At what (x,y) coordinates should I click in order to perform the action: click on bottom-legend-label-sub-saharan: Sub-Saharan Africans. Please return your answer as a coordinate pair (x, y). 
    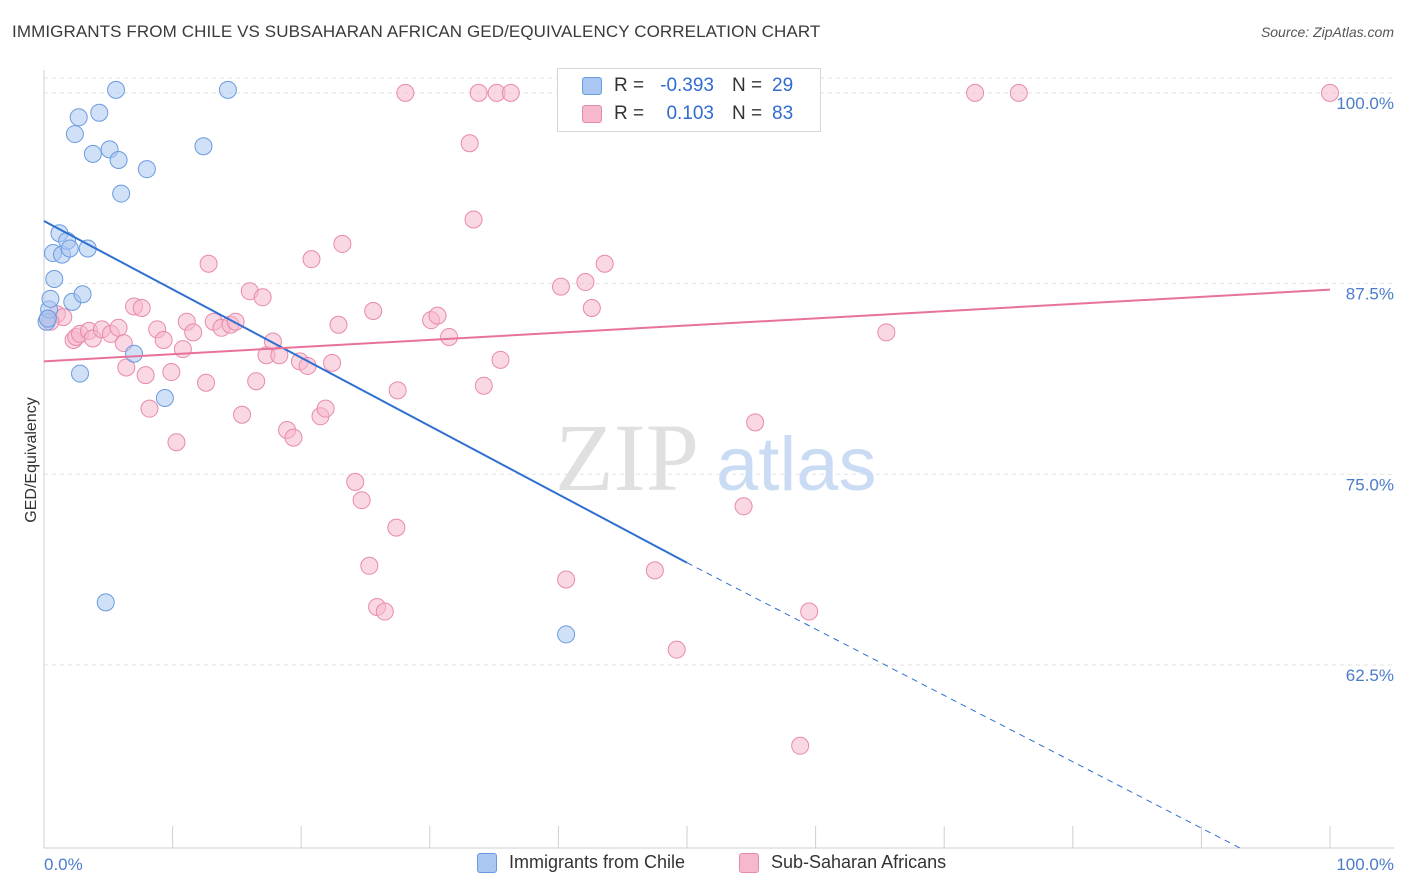
    Looking at the image, I should click on (859, 862).